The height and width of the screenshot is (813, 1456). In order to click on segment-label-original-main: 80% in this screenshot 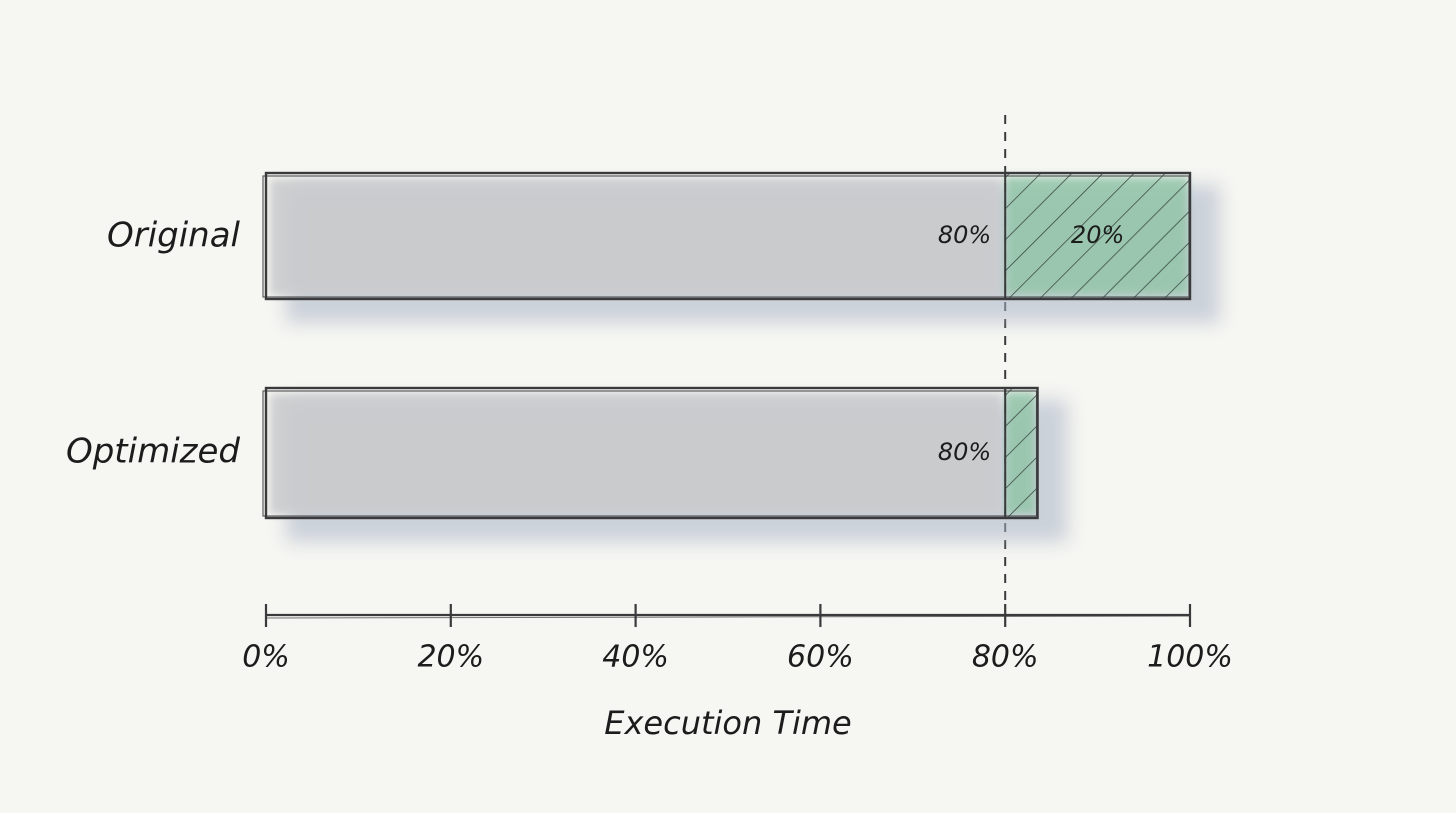, I will do `click(964, 235)`.